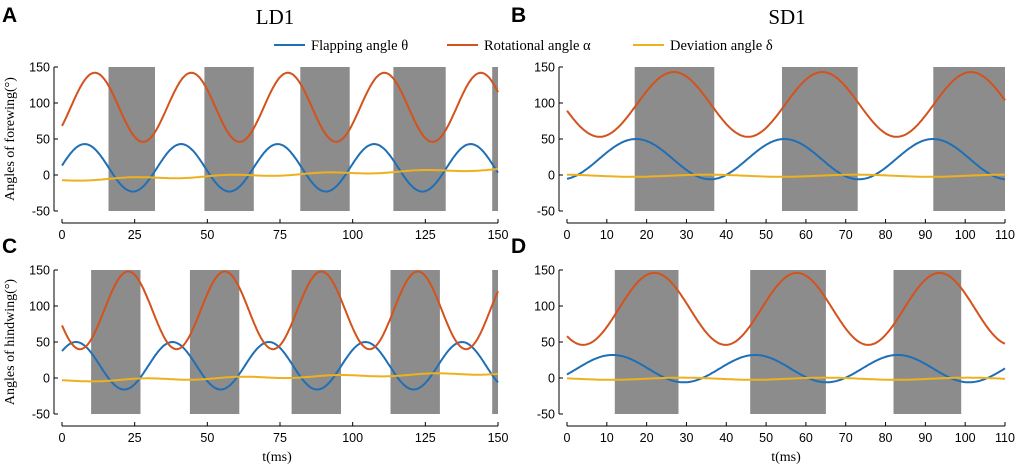 The image size is (1017, 465). What do you see at coordinates (786, 175) in the screenshot?
I see `panel-b-series-deviation` at bounding box center [786, 175].